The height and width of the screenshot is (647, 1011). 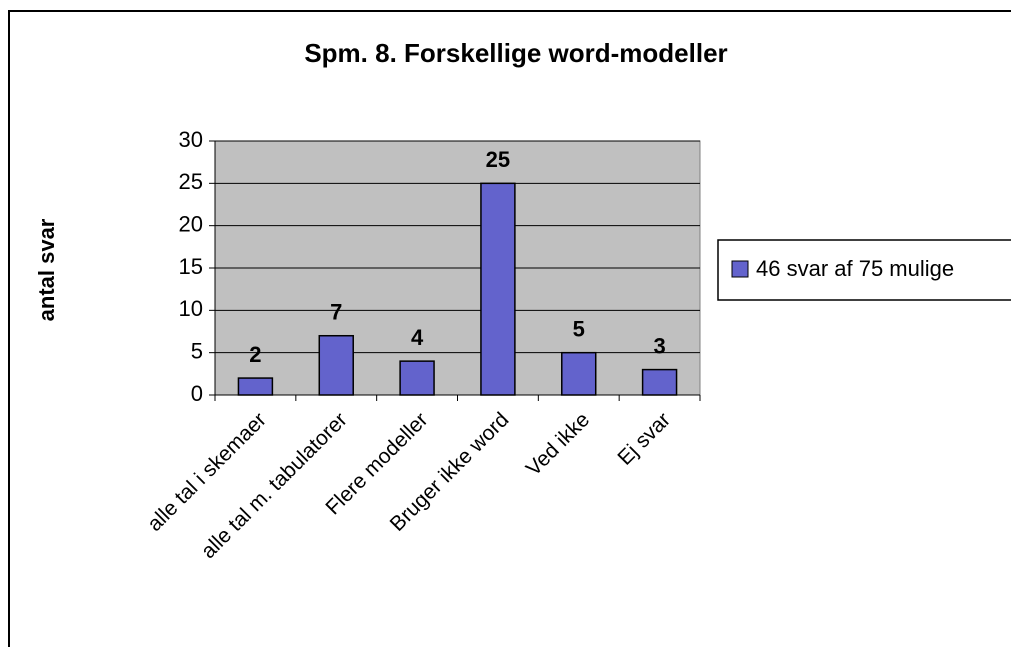 What do you see at coordinates (498, 159) in the screenshot?
I see `data-label: 25` at bounding box center [498, 159].